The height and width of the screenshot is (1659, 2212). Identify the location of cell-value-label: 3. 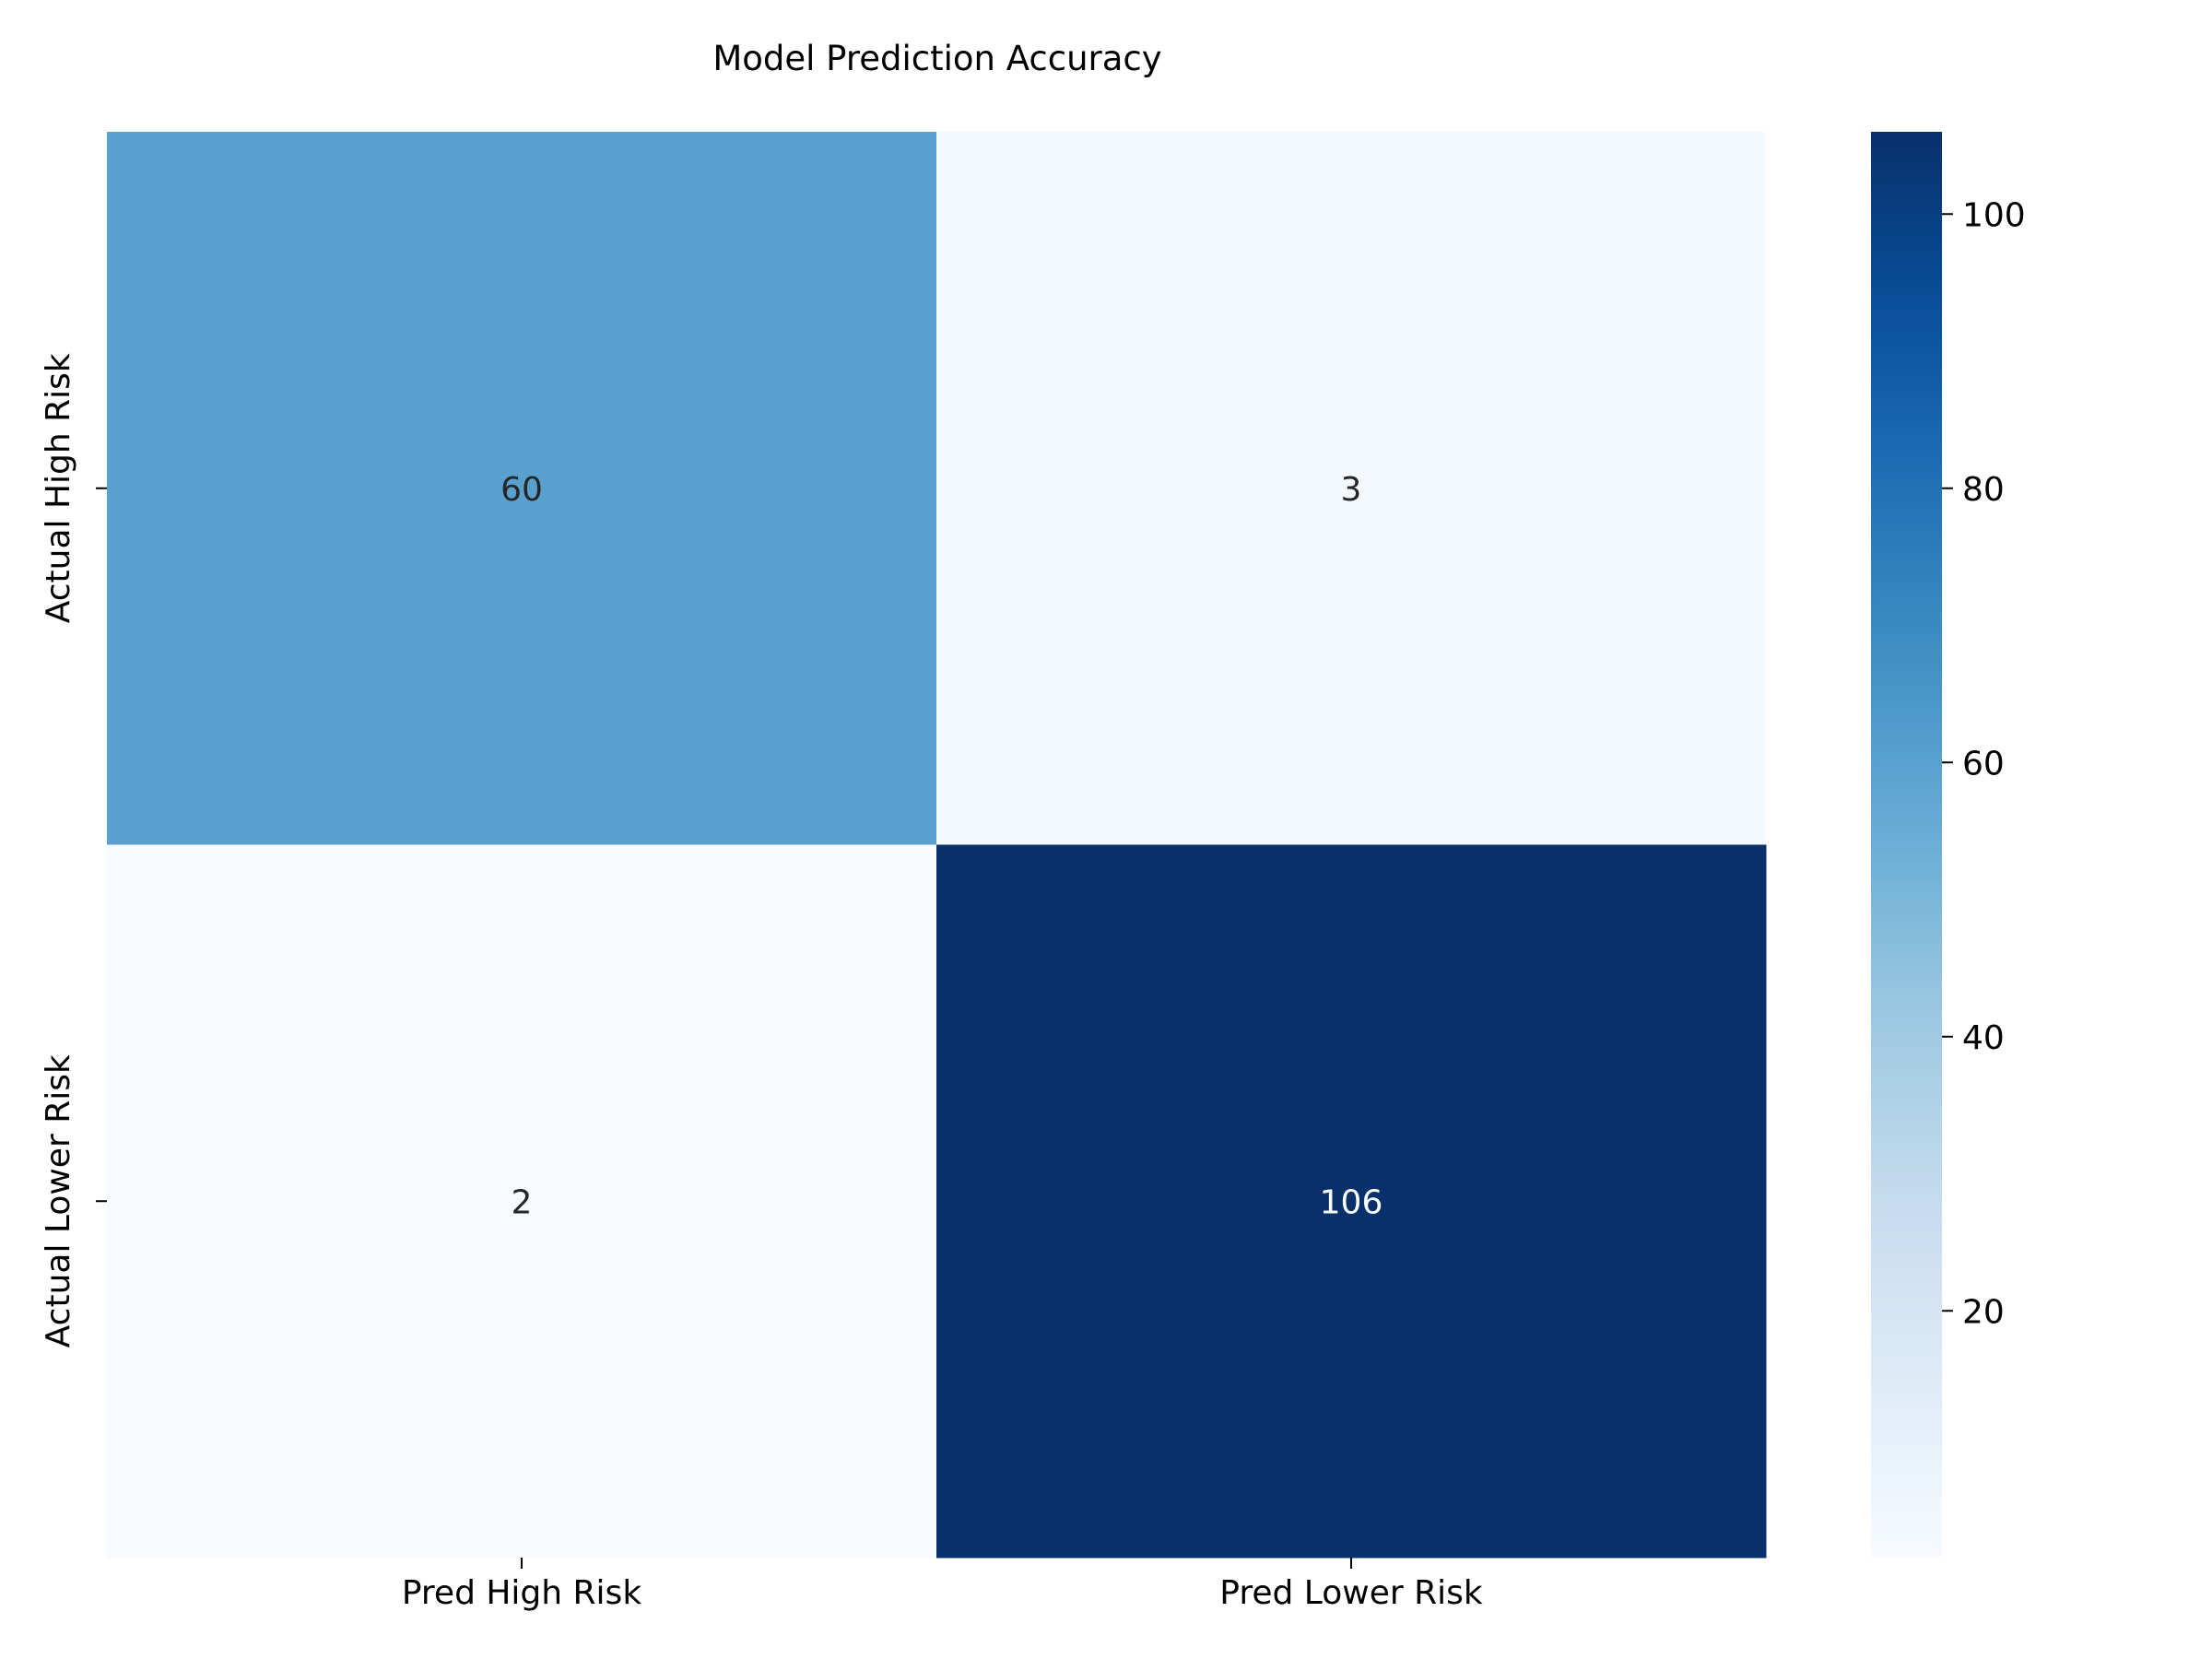
(1351, 490).